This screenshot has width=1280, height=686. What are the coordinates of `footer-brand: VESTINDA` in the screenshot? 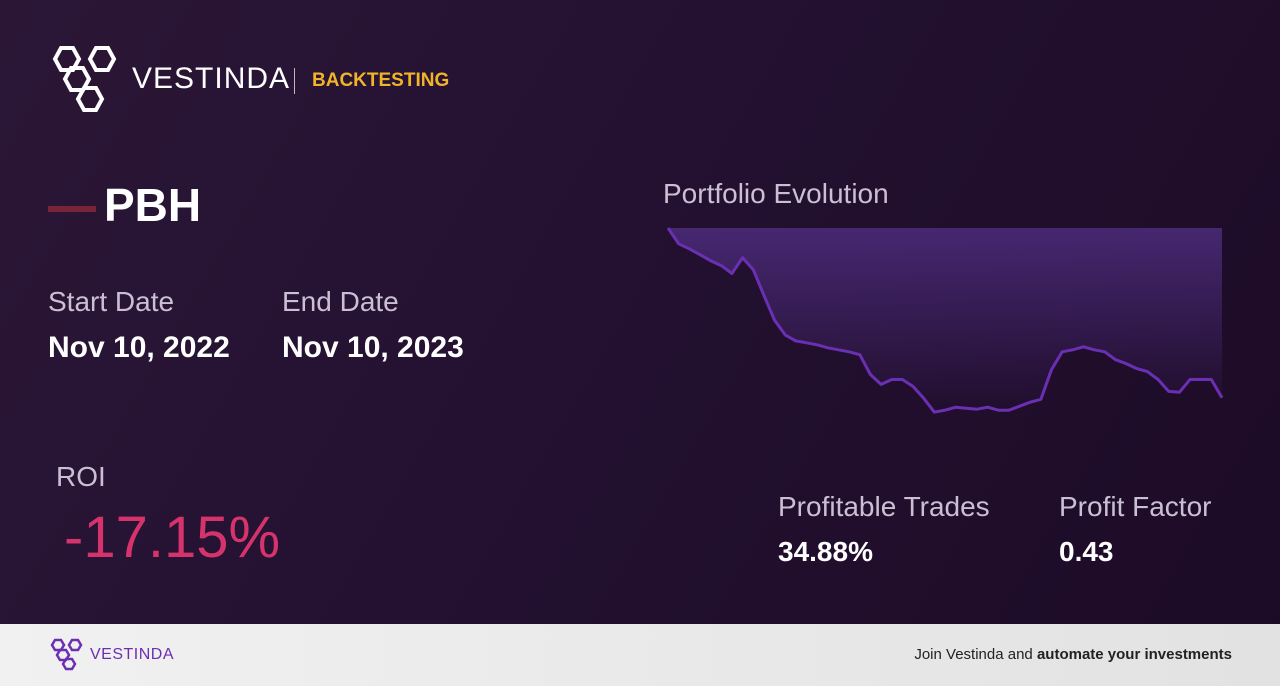 It's located at (132, 654).